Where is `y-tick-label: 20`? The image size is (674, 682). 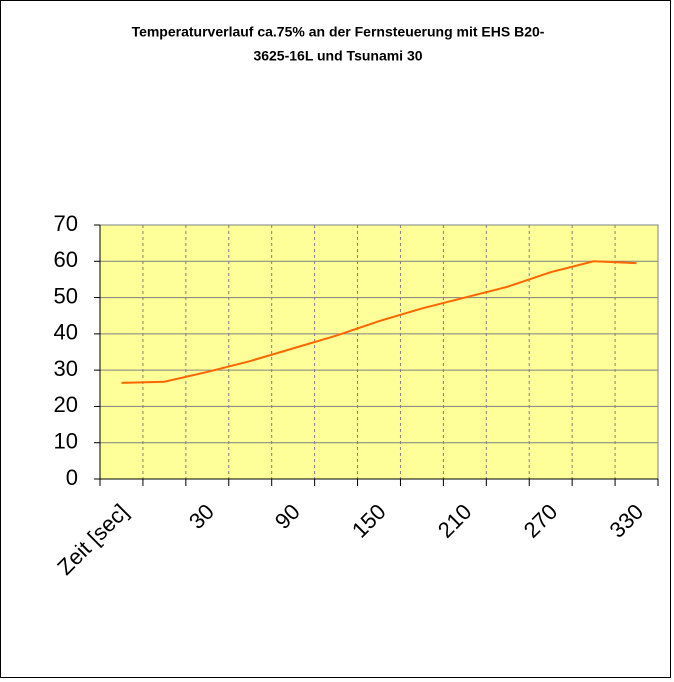
y-tick-label: 20 is located at coordinates (66, 404).